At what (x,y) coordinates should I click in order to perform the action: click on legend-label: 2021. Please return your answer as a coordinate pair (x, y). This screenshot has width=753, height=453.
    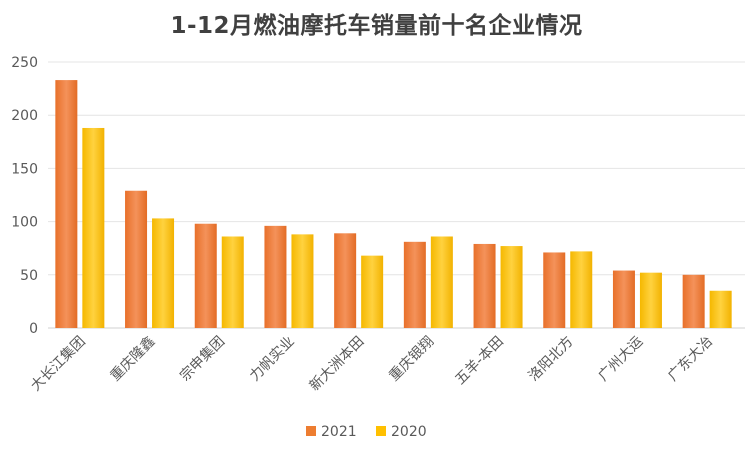
    Looking at the image, I should click on (339, 432).